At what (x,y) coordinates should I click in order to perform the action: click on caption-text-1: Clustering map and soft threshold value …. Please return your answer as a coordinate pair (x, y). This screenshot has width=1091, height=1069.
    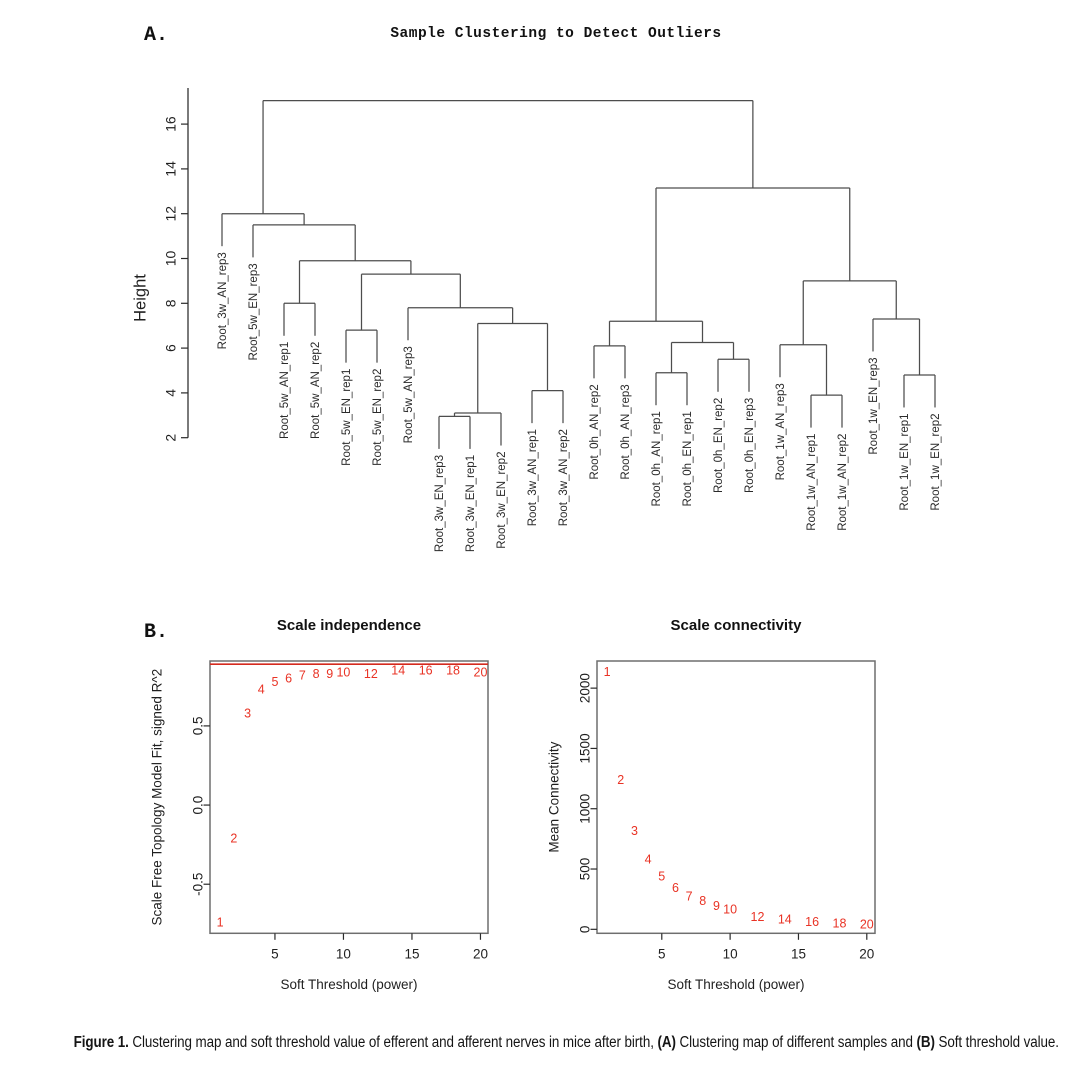
    Looking at the image, I should click on (393, 1042).